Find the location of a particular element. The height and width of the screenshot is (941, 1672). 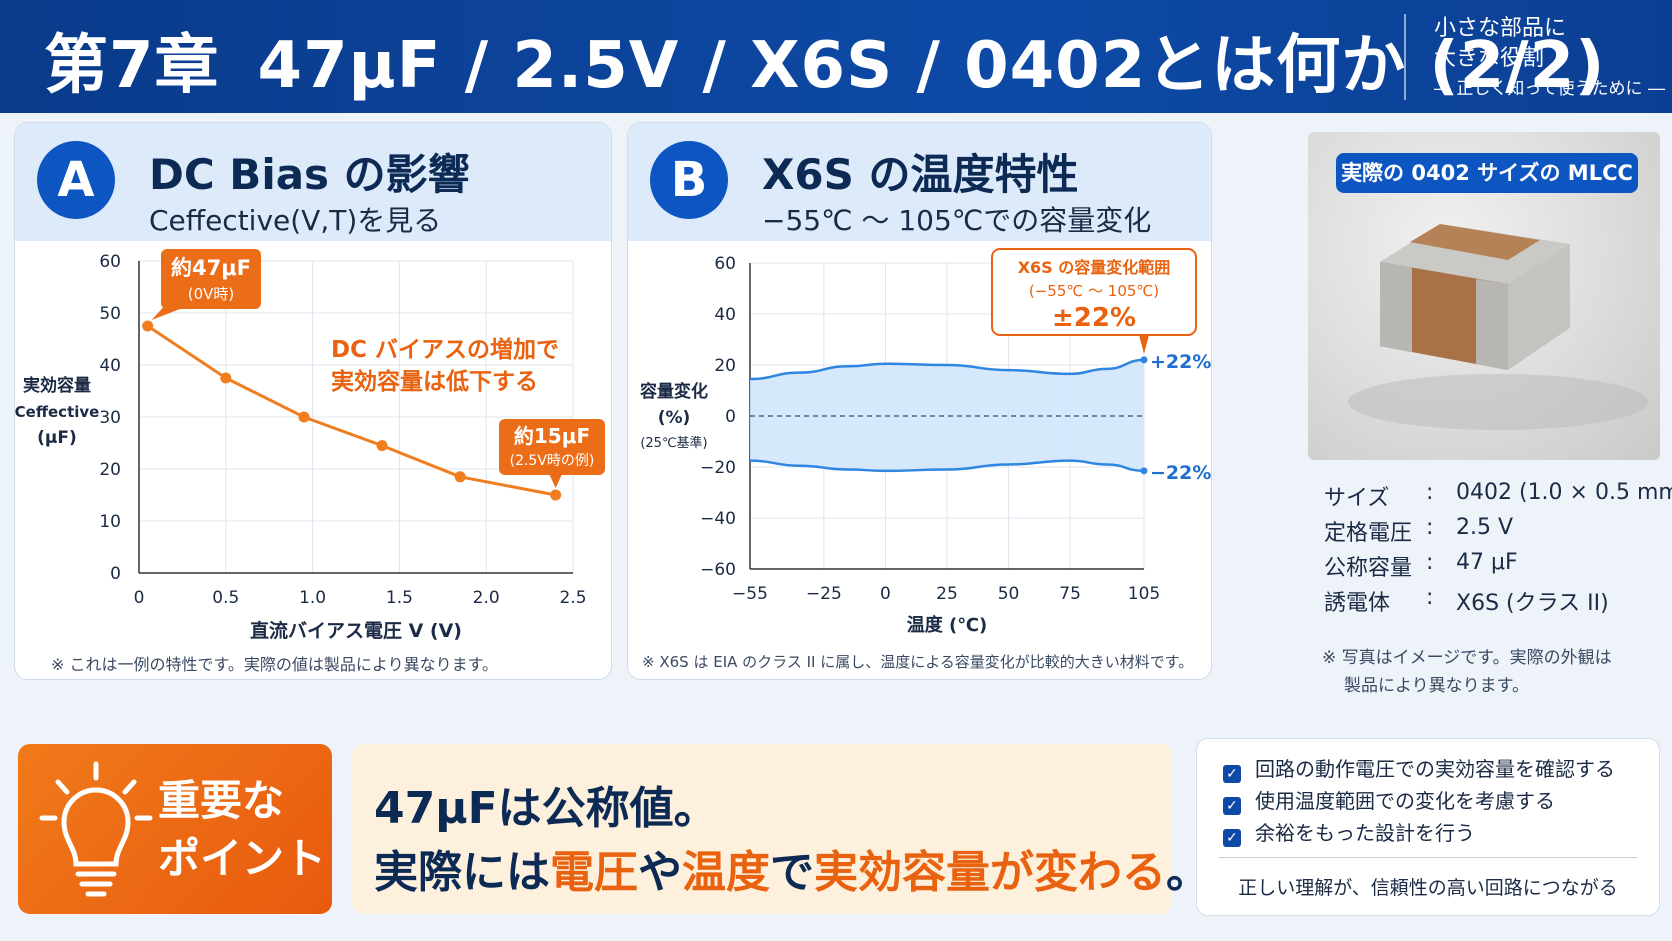

y-tick-label: 50 is located at coordinates (110, 314).